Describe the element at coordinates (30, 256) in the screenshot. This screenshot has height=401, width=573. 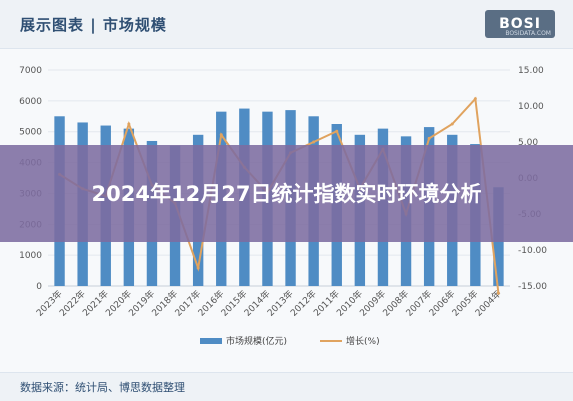
I see `y-left-tick-label: 1000` at that location.